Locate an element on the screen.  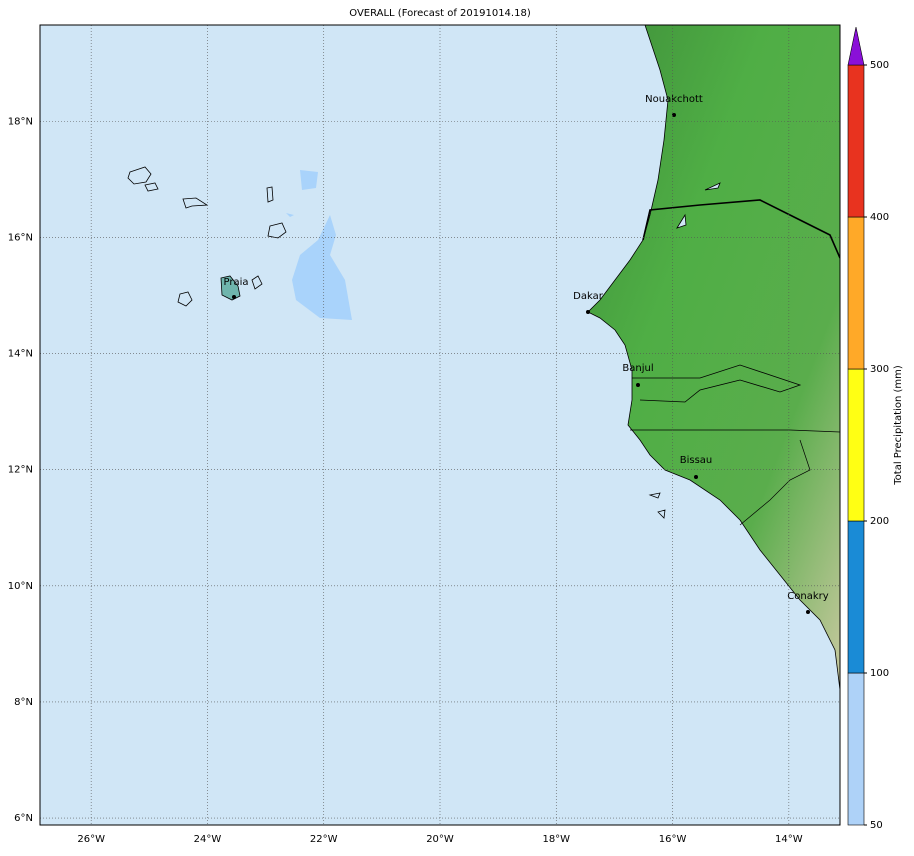
city-label: Banjul is located at coordinates (637, 368).